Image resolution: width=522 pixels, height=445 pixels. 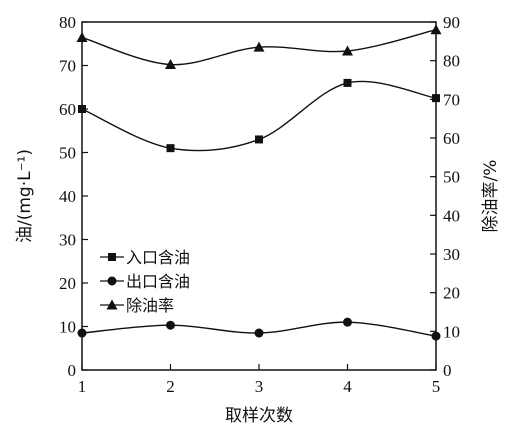 I want to click on right-tick-label: 10, so click(x=451, y=331).